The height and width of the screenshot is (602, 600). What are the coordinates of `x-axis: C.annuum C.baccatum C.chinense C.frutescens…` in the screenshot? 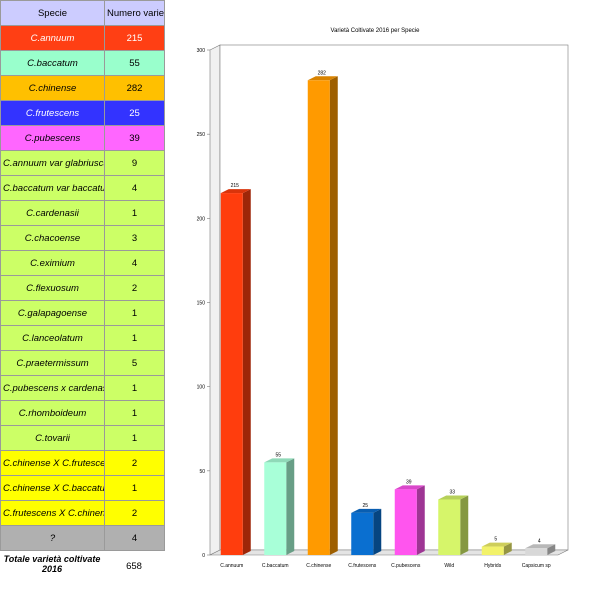 It's located at (385, 566).